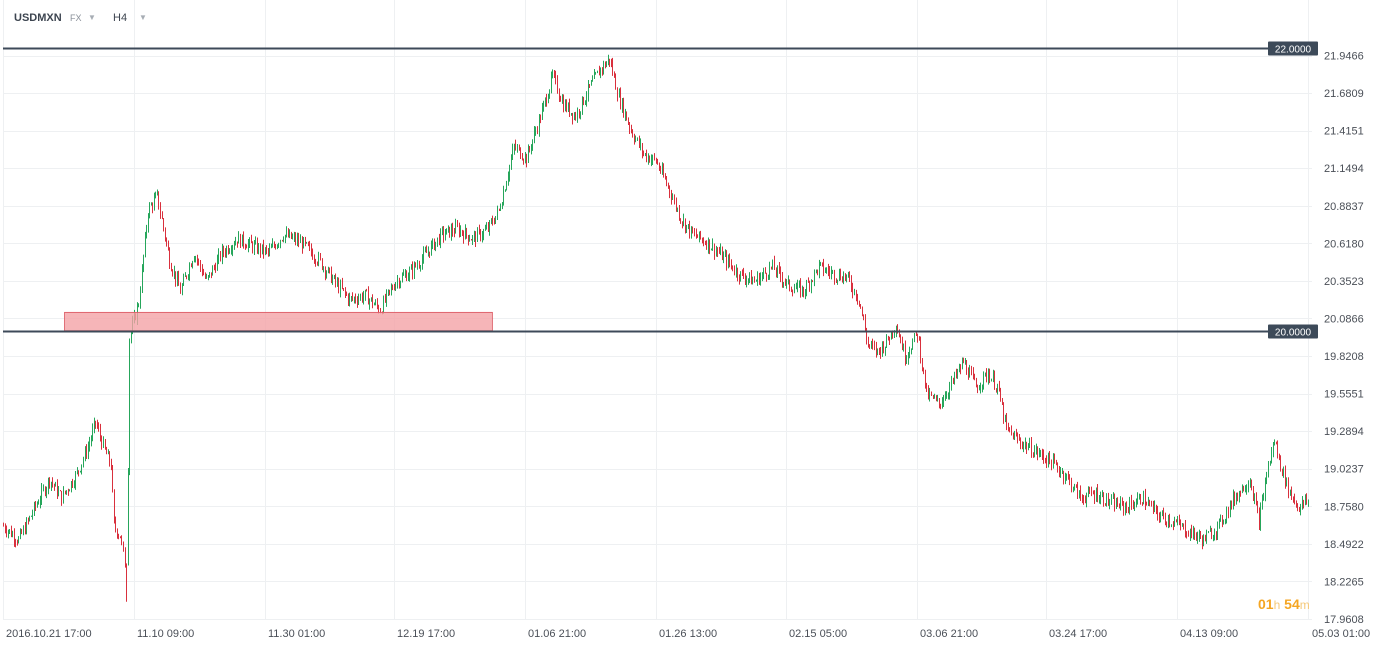  Describe the element at coordinates (1344, 582) in the screenshot. I see `y-tick-label: 18.2265` at that location.